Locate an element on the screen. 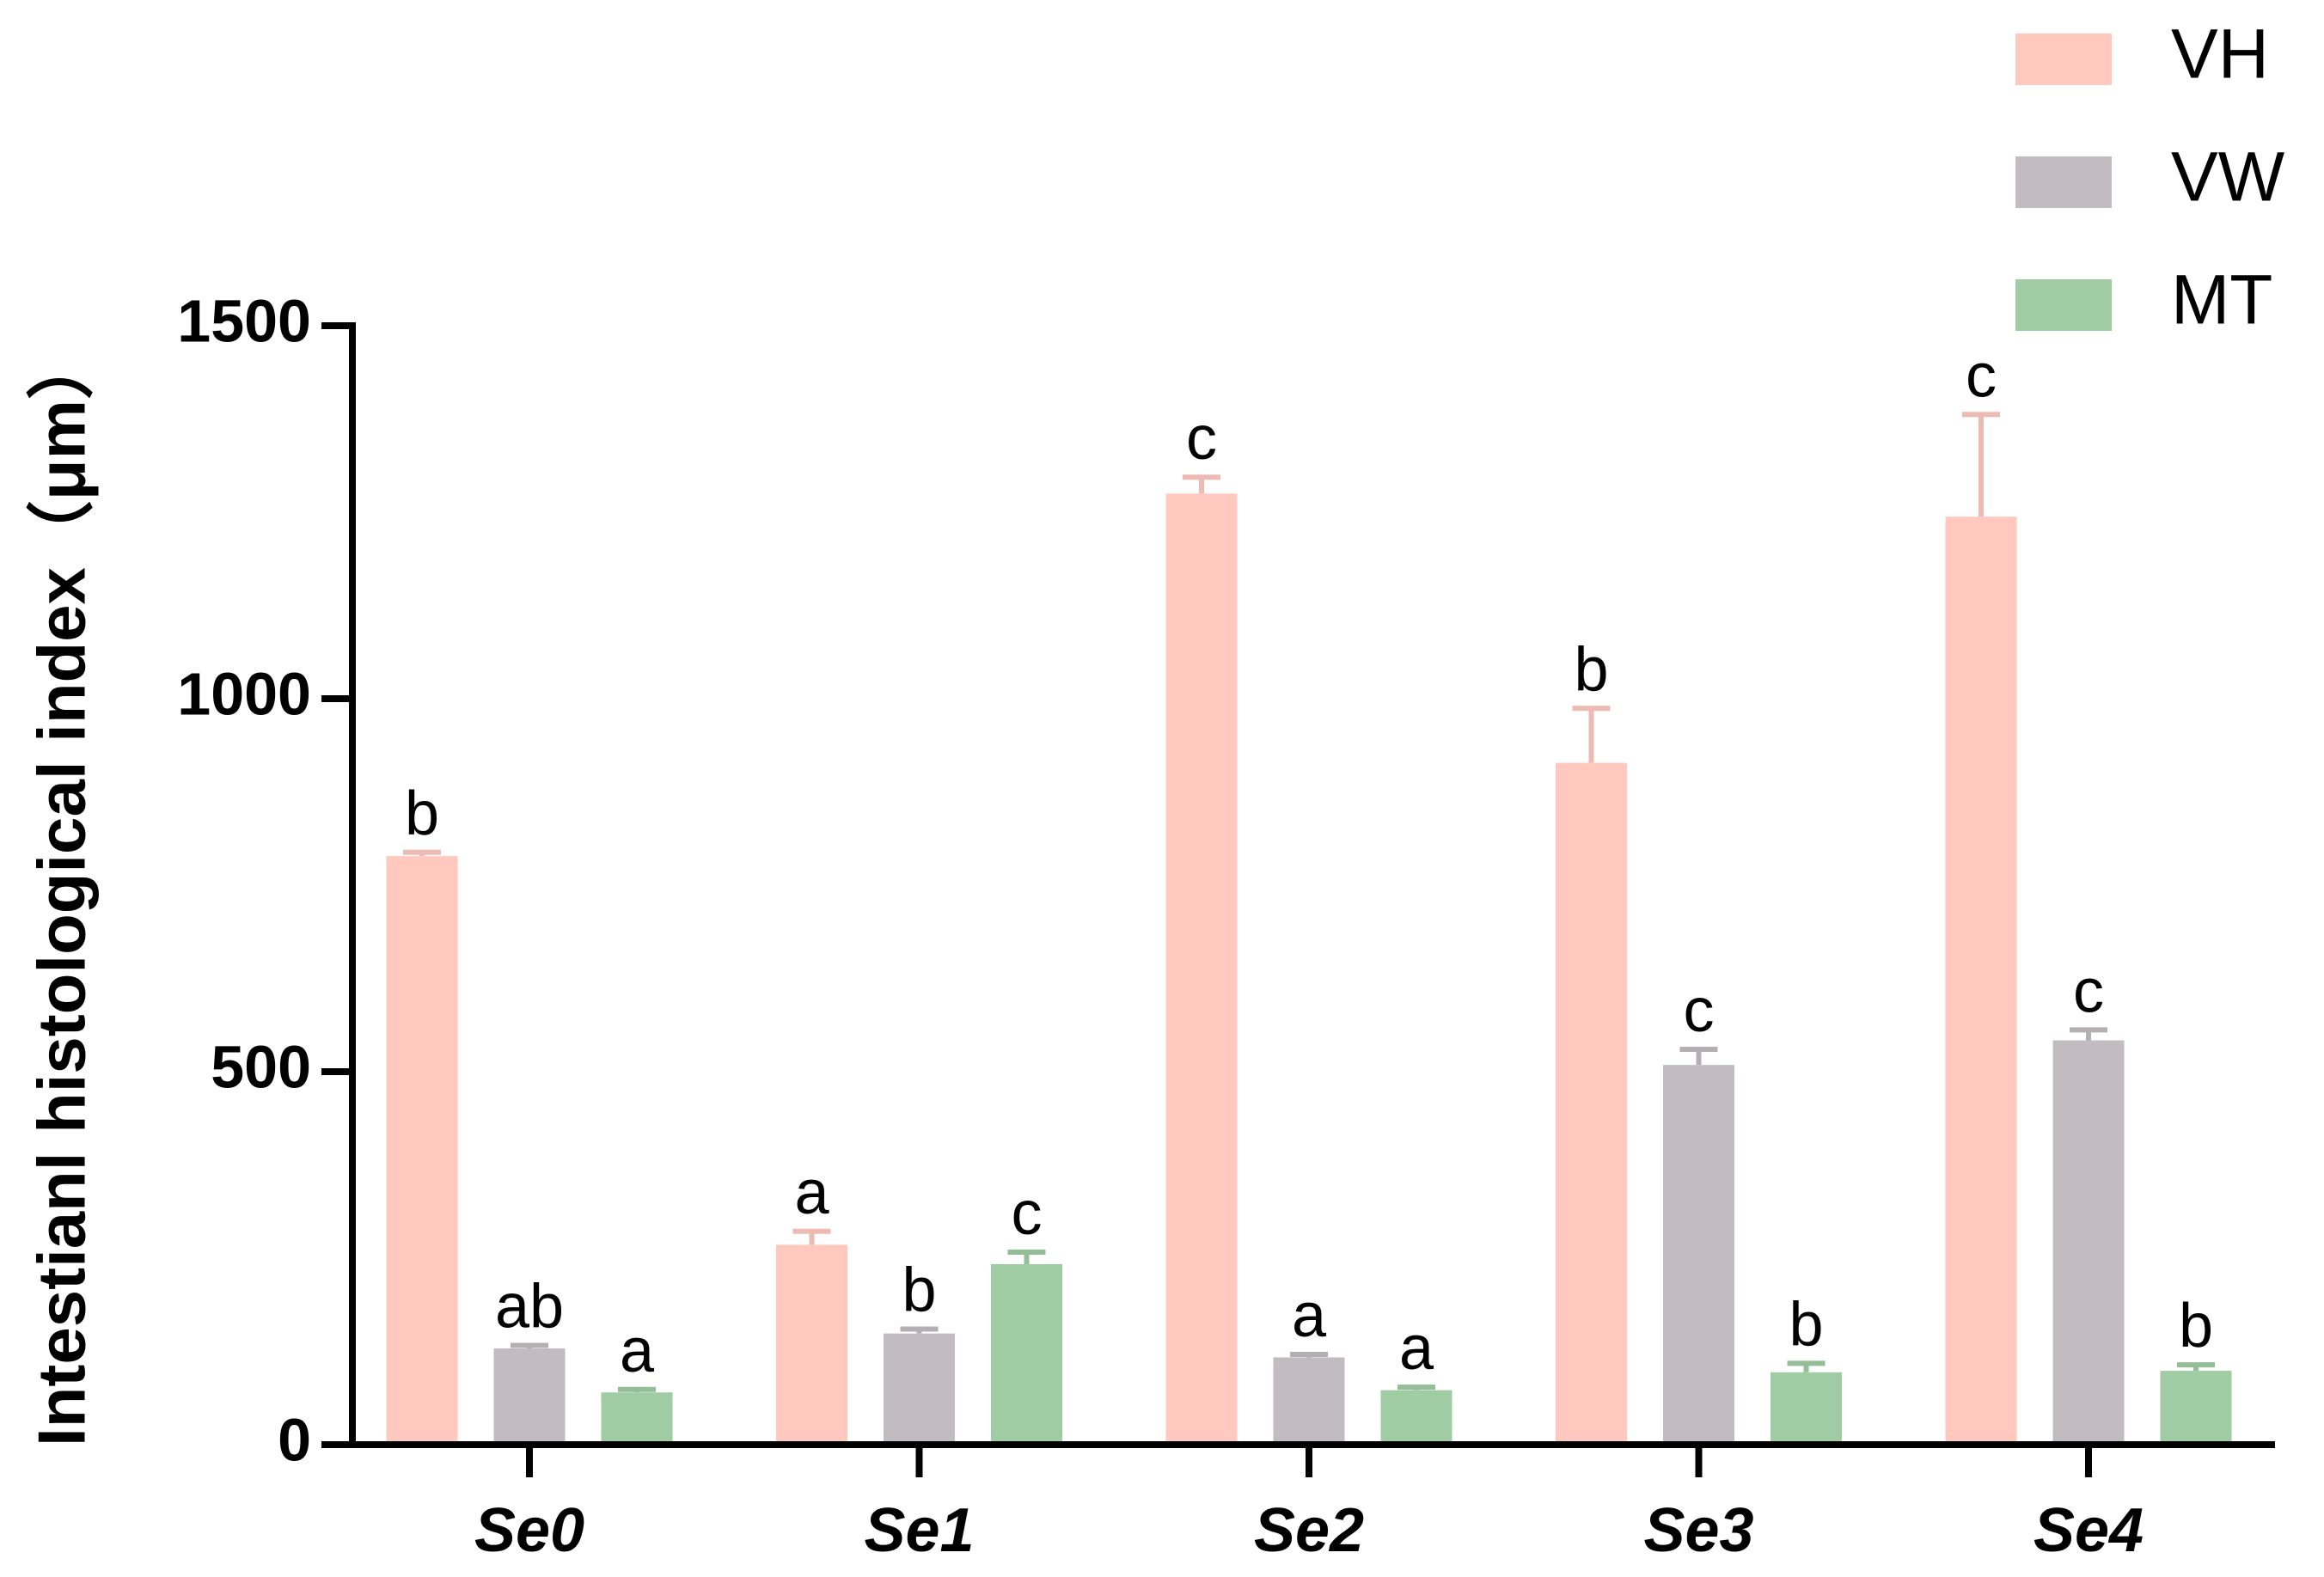  significance-letter: ab is located at coordinates (530, 1307).